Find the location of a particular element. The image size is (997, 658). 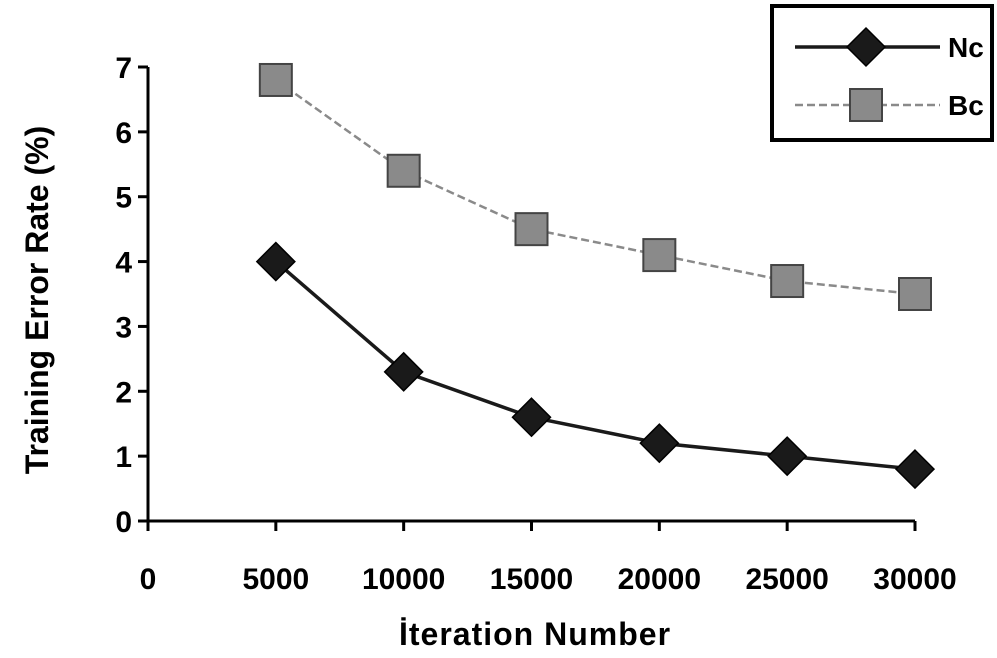

y-tick-label: 6 is located at coordinates (123, 133).